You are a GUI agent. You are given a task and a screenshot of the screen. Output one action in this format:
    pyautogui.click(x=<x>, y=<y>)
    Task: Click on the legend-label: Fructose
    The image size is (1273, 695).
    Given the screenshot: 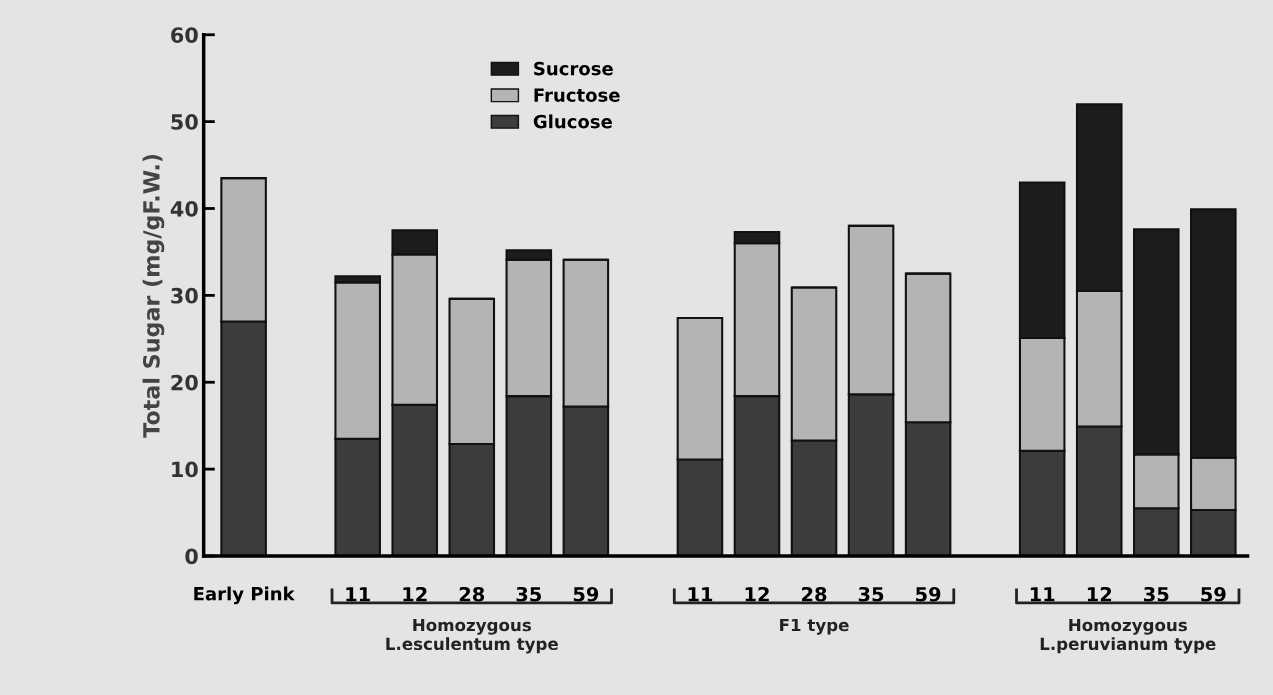 What is the action you would take?
    pyautogui.click(x=577, y=95)
    